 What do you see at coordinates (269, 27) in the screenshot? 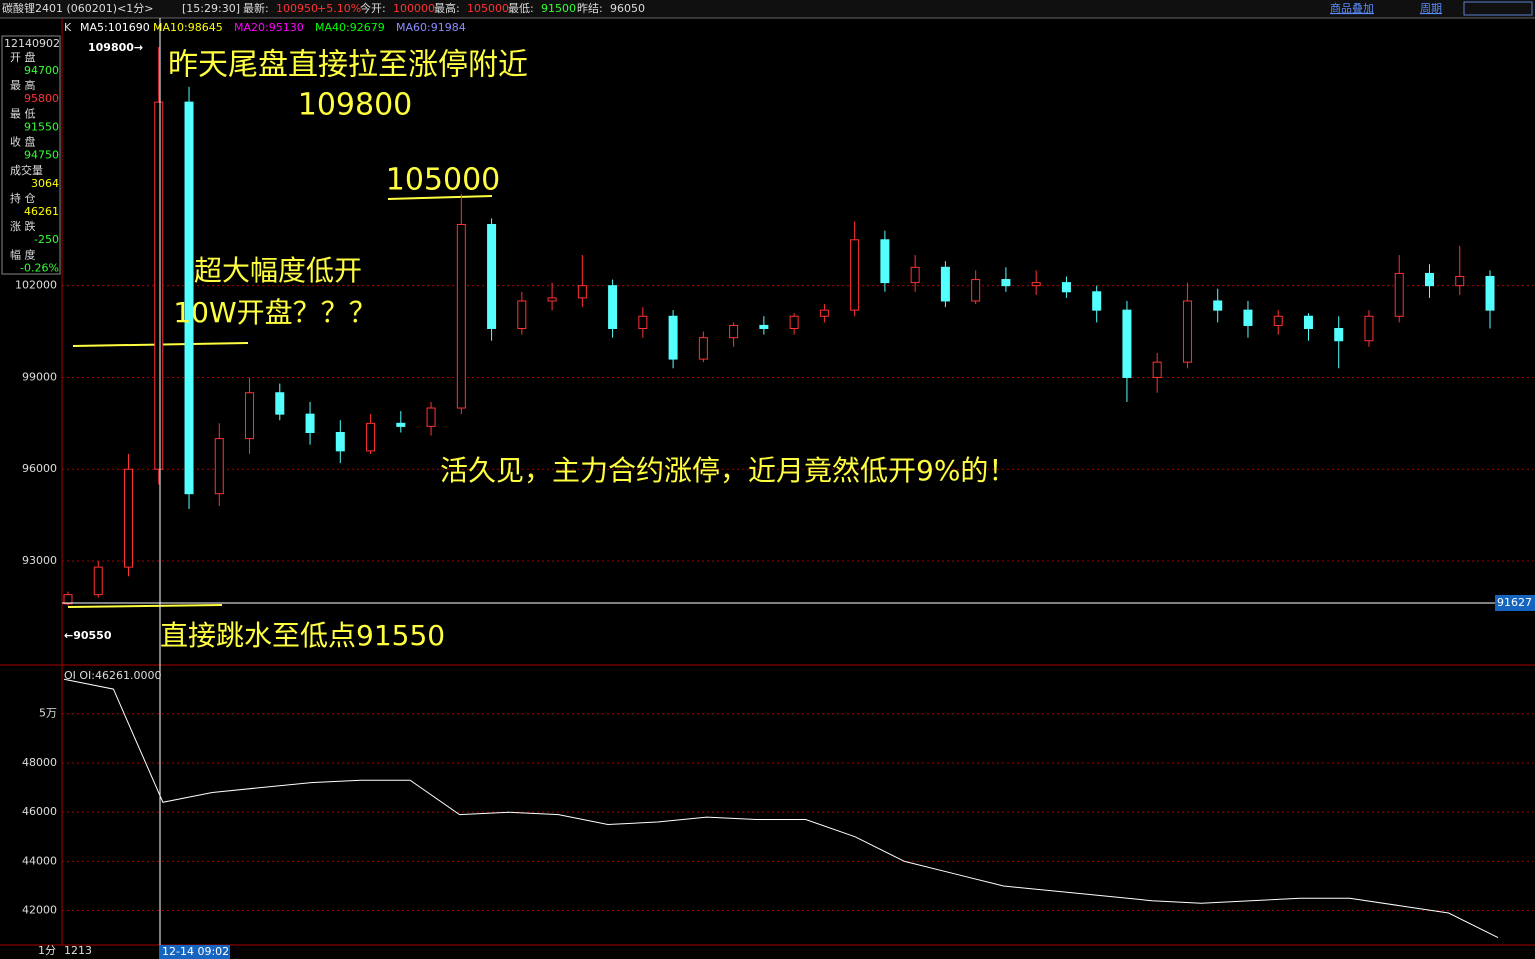
I see `legend-entry: MA20:95130` at bounding box center [269, 27].